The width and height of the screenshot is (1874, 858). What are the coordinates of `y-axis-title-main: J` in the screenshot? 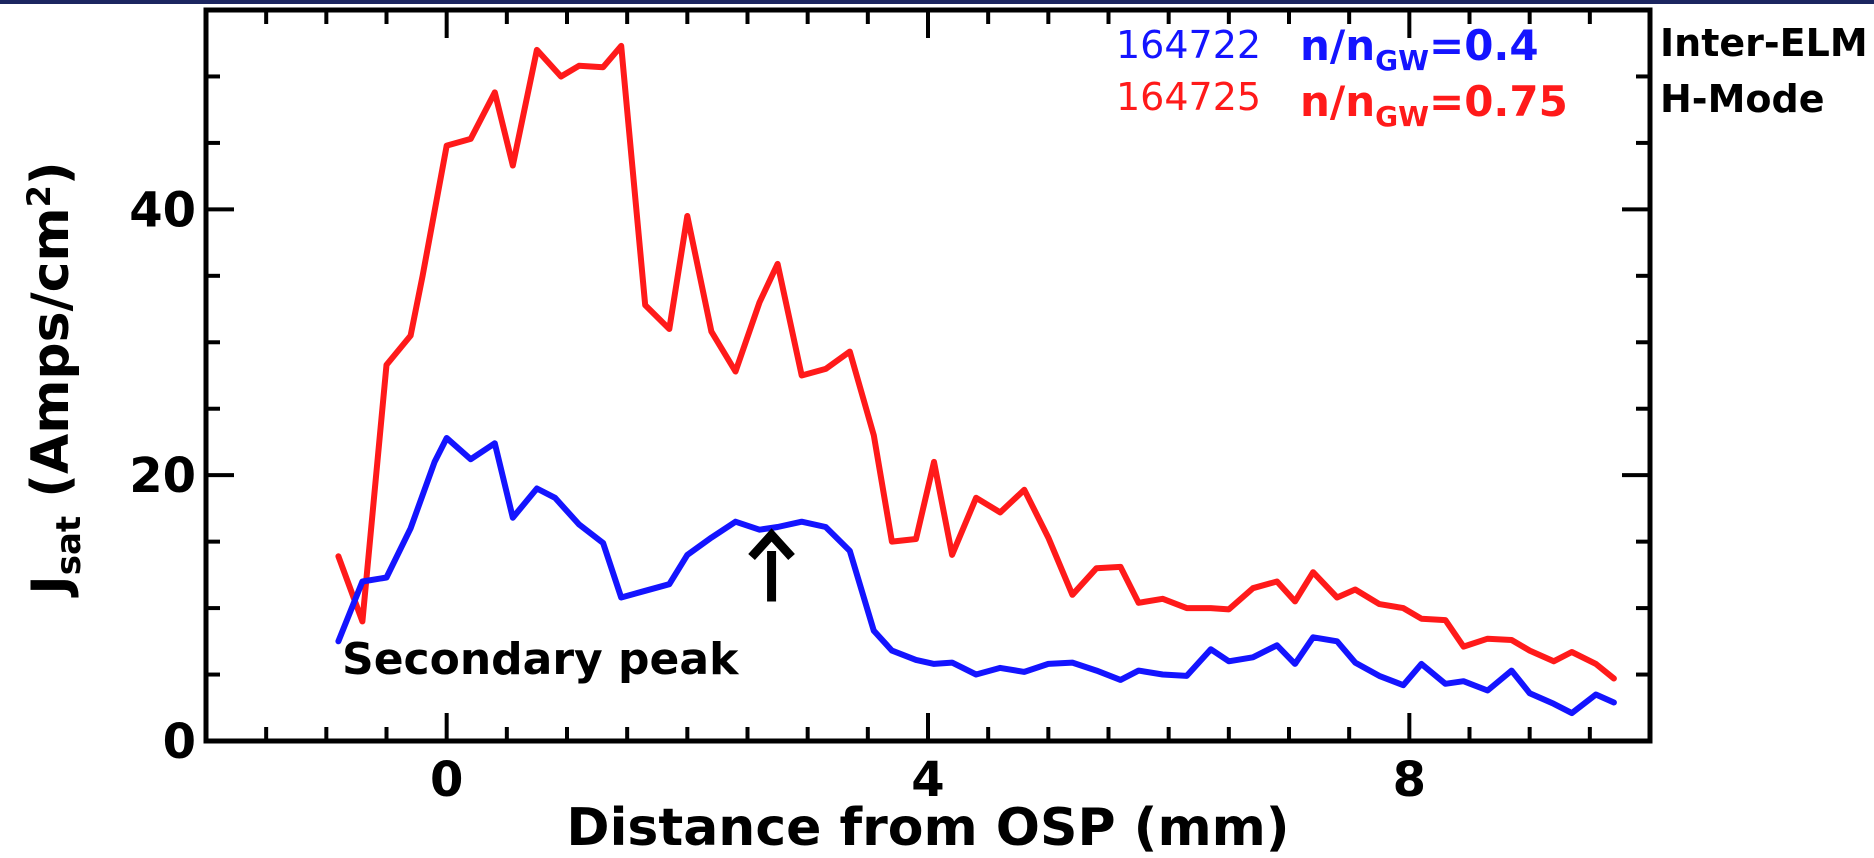 It's located at (51, 586).